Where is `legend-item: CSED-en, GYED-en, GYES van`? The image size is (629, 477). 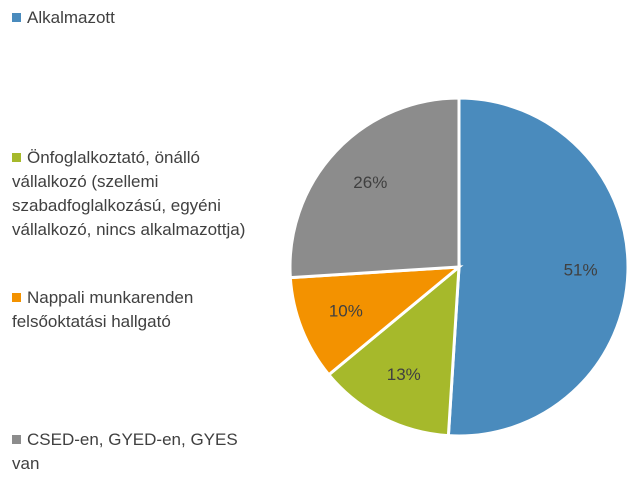
legend-item: CSED-en, GYED-en, GYES van is located at coordinates (139, 452).